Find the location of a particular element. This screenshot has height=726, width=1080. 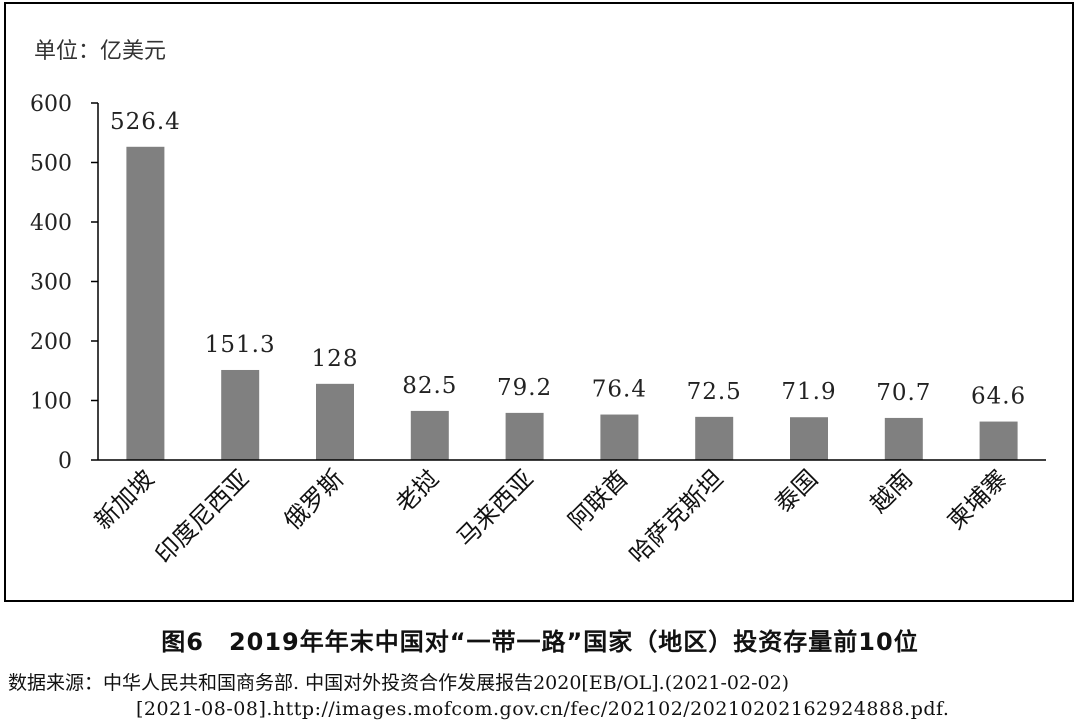

category-label: 泰国 is located at coordinates (797, 491).